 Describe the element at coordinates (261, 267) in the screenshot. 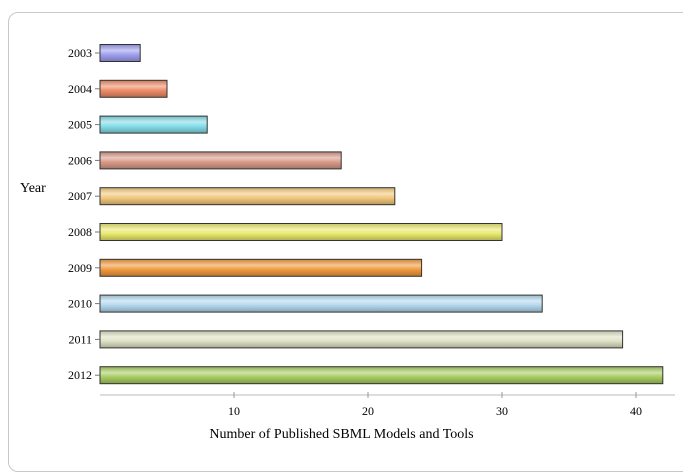

I see `bar-2009` at that location.